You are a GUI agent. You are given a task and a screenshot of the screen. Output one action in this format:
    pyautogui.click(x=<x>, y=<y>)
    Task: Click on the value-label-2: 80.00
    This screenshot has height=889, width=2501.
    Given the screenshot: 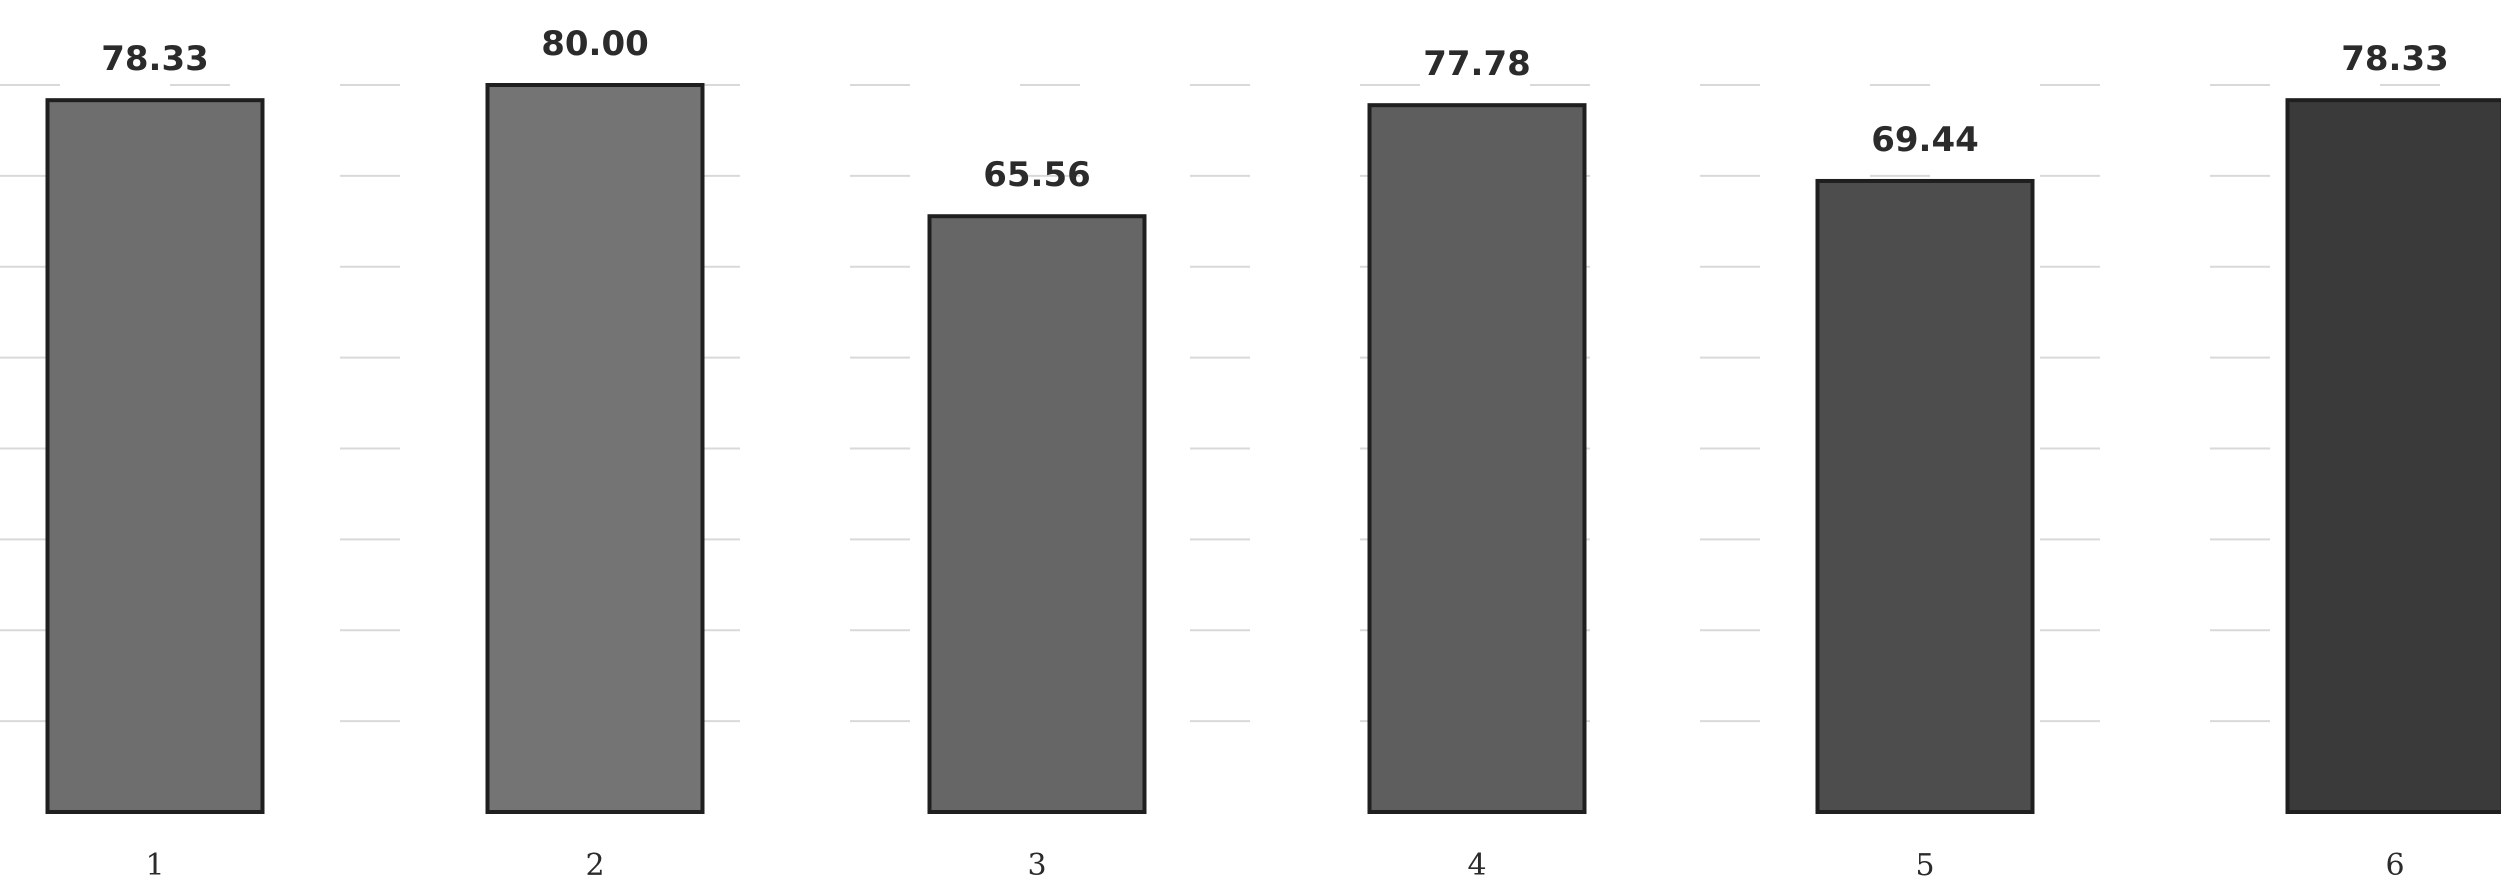 What is the action you would take?
    pyautogui.click(x=595, y=44)
    